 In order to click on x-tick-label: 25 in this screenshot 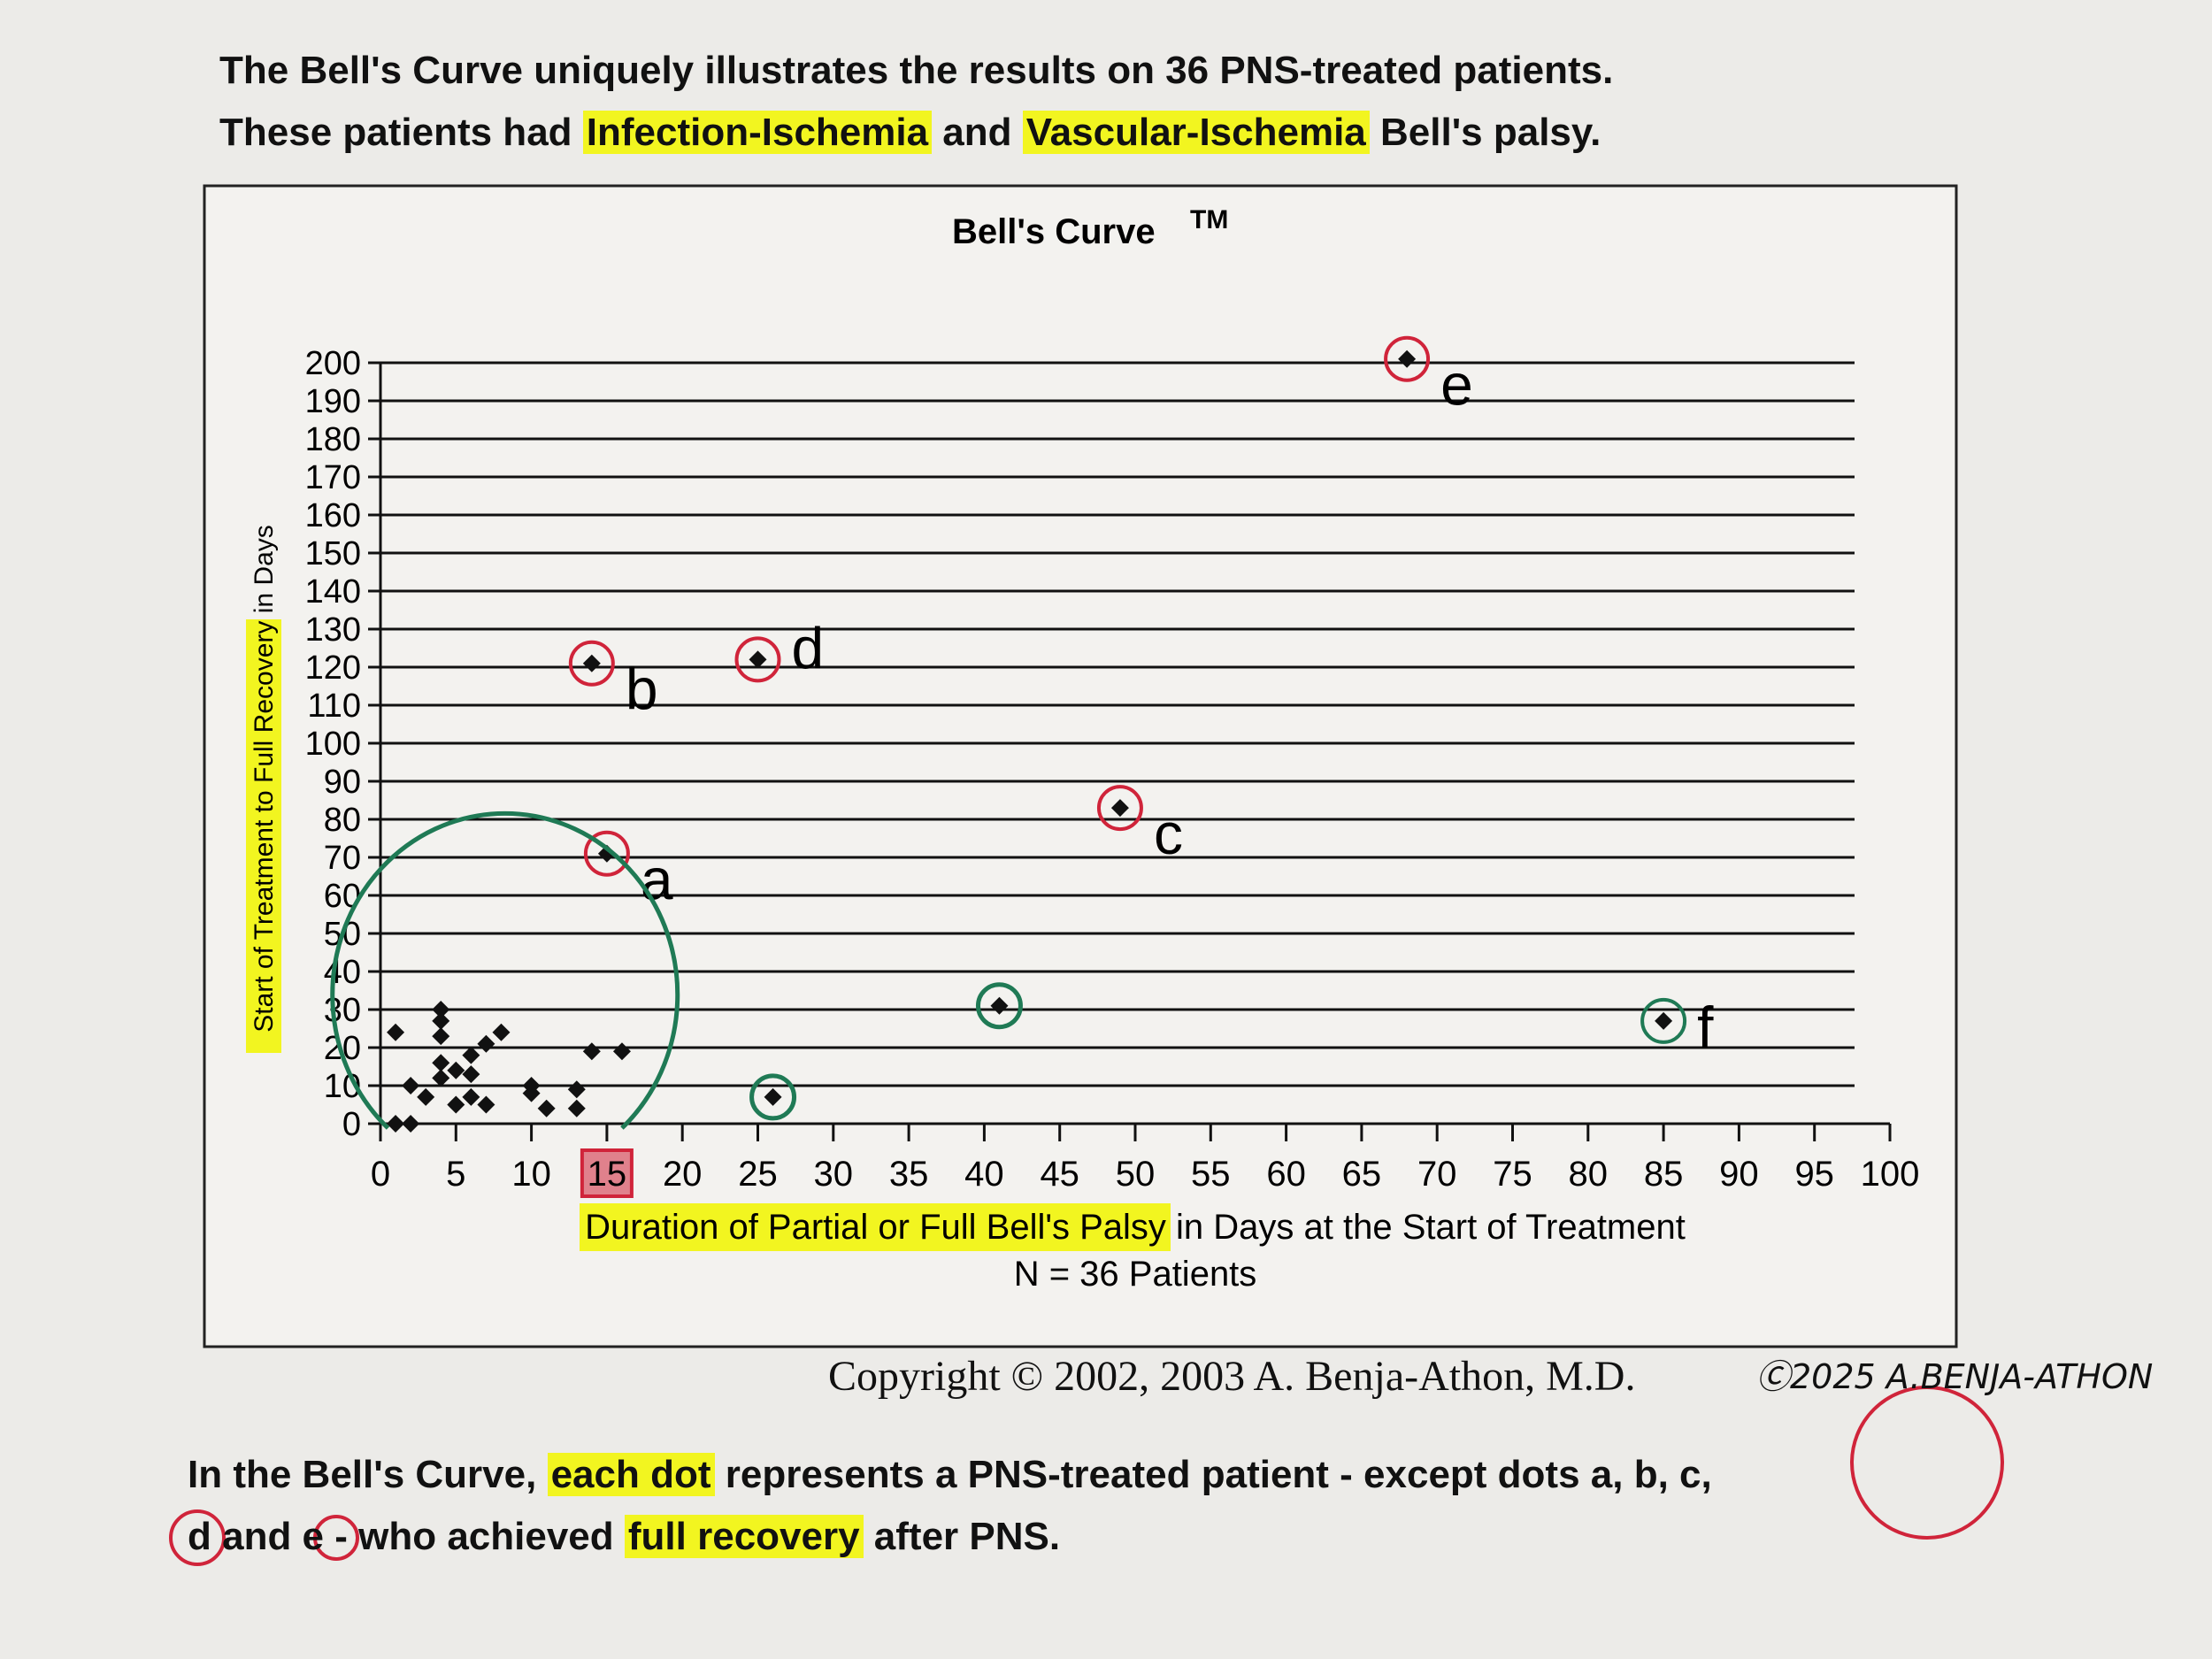, I will do `click(758, 1175)`.